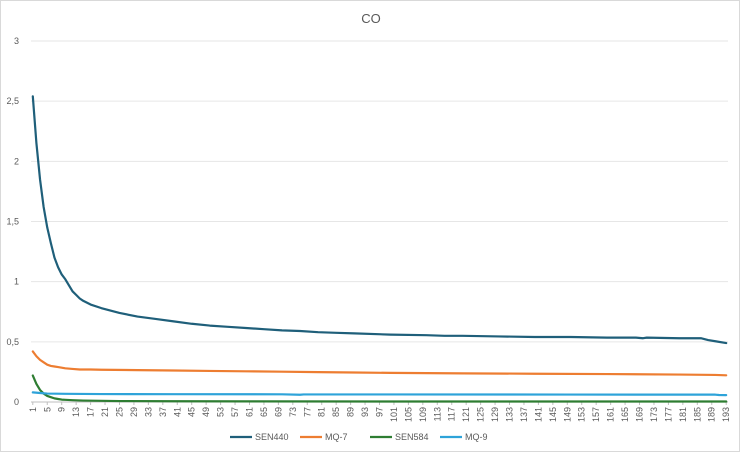 The image size is (740, 452). What do you see at coordinates (437, 414) in the screenshot?
I see `x-tick-label: 113` at bounding box center [437, 414].